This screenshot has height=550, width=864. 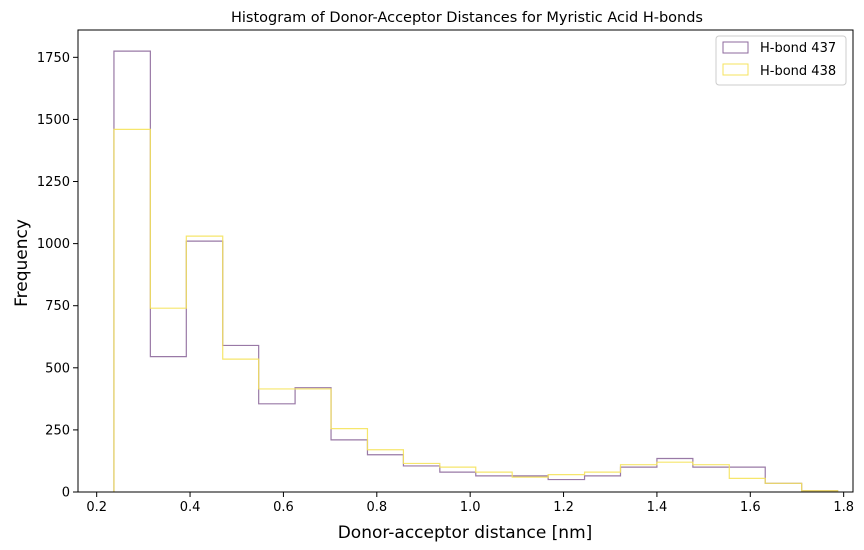 What do you see at coordinates (53, 120) in the screenshot?
I see `y-tick-label: 1500` at bounding box center [53, 120].